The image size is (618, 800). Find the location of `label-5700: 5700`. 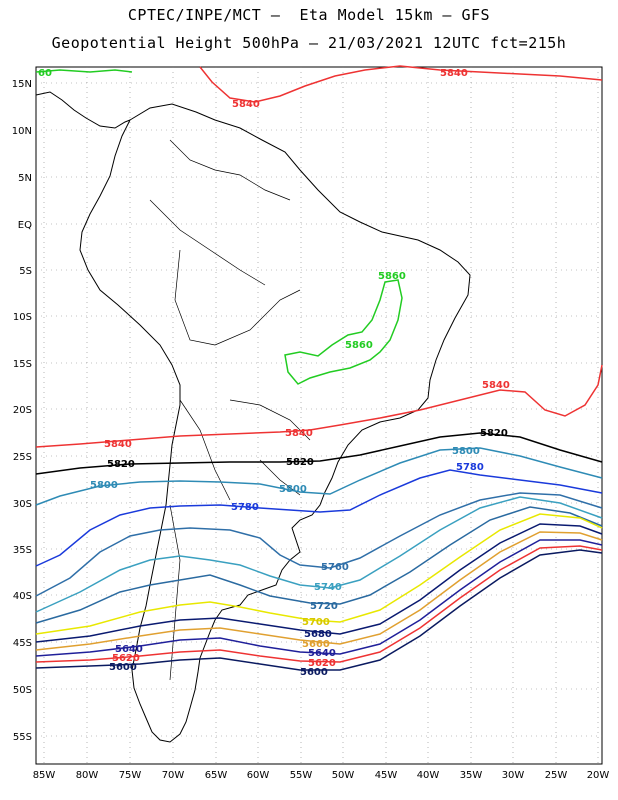

label-5700: 5700 is located at coordinates (316, 622).